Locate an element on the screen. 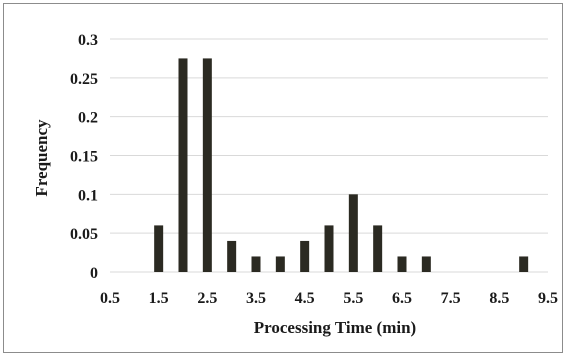 The width and height of the screenshot is (568, 358). x-tick-label: 3.5 is located at coordinates (256, 298).